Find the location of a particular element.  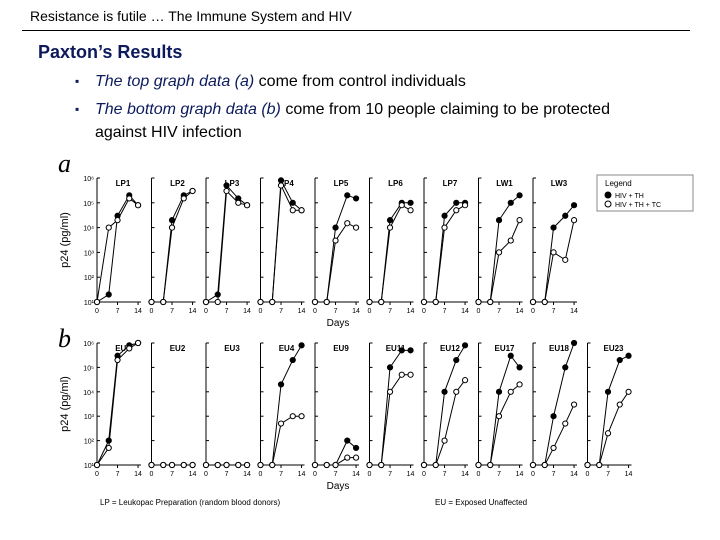

y-axis-label: p24 (pg/ml) is located at coordinates (65, 404).